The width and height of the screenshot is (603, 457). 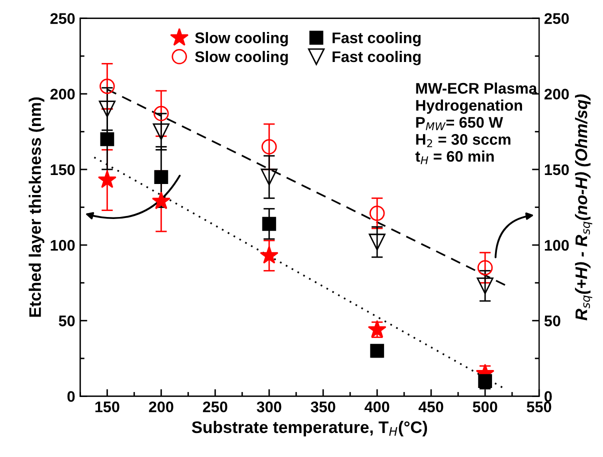 What do you see at coordinates (476, 123) in the screenshot?
I see `text: MW-ECR Plasma Hydrogenation P$_{MW}$= 650 W H$_{2}$ = 30 sccm t$_{H}$ = 60 min` at bounding box center [476, 123].